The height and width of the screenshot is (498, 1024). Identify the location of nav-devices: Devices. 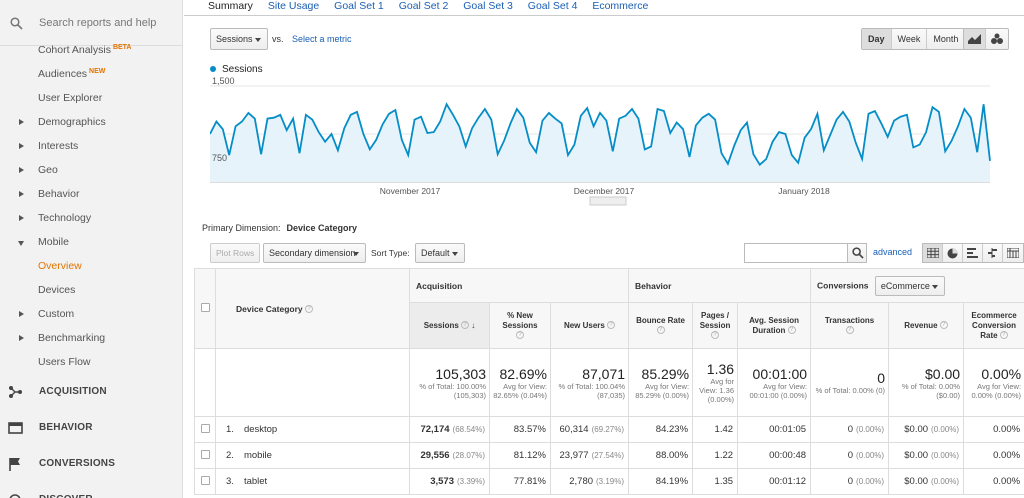
(91, 290).